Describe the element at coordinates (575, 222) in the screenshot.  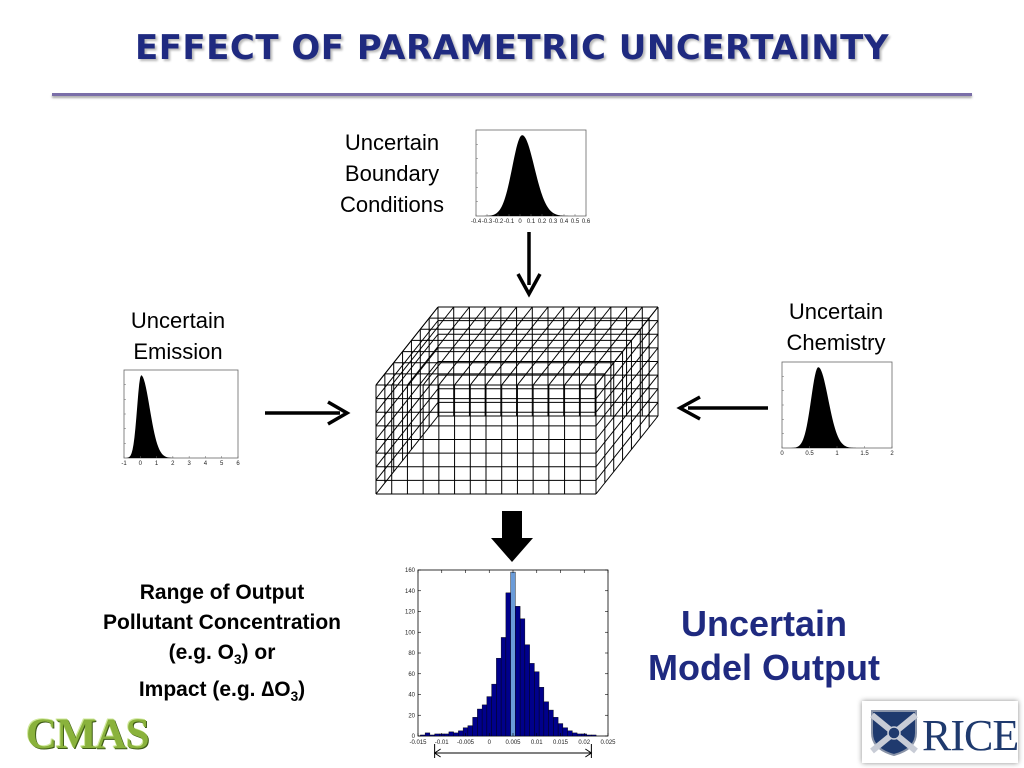
I see `boundary-hist-x-tick: 0.5` at that location.